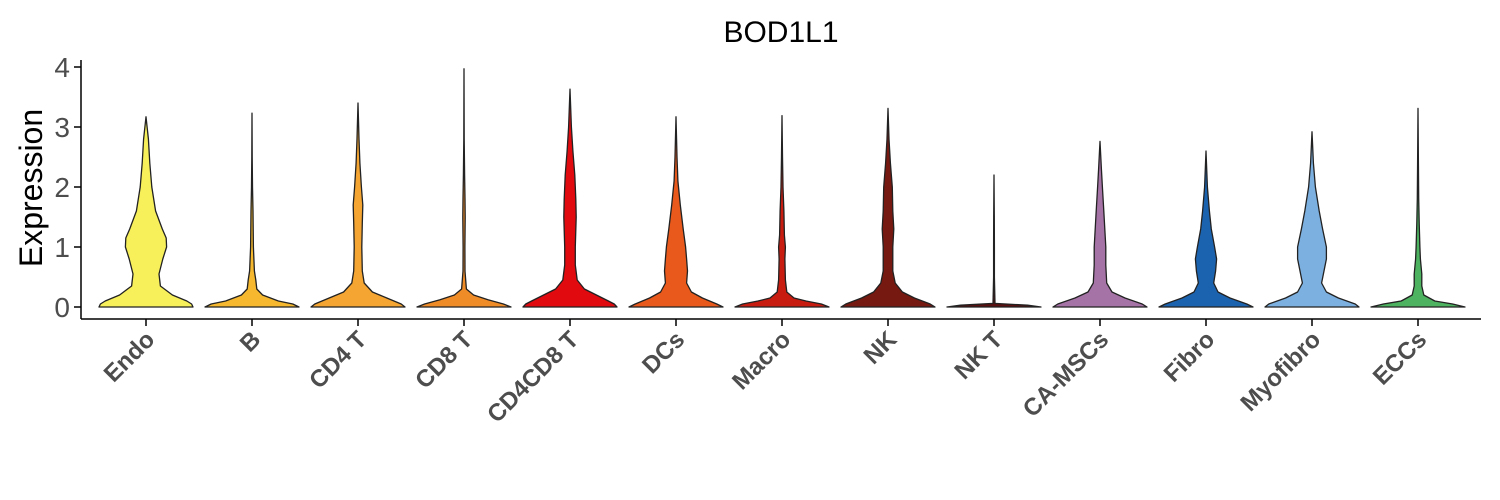 This screenshot has height=500, width=1500. Describe the element at coordinates (1400, 358) in the screenshot. I see `x-tick-label: ECCs` at that location.